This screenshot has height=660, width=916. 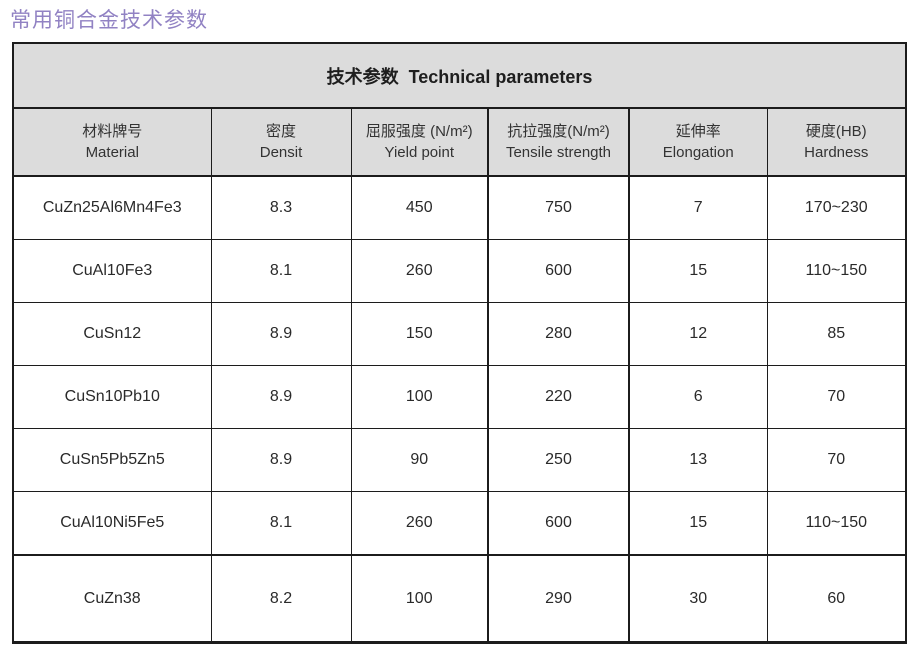 What do you see at coordinates (112, 131) in the screenshot?
I see `col-header-material-zh: 材料牌号` at bounding box center [112, 131].